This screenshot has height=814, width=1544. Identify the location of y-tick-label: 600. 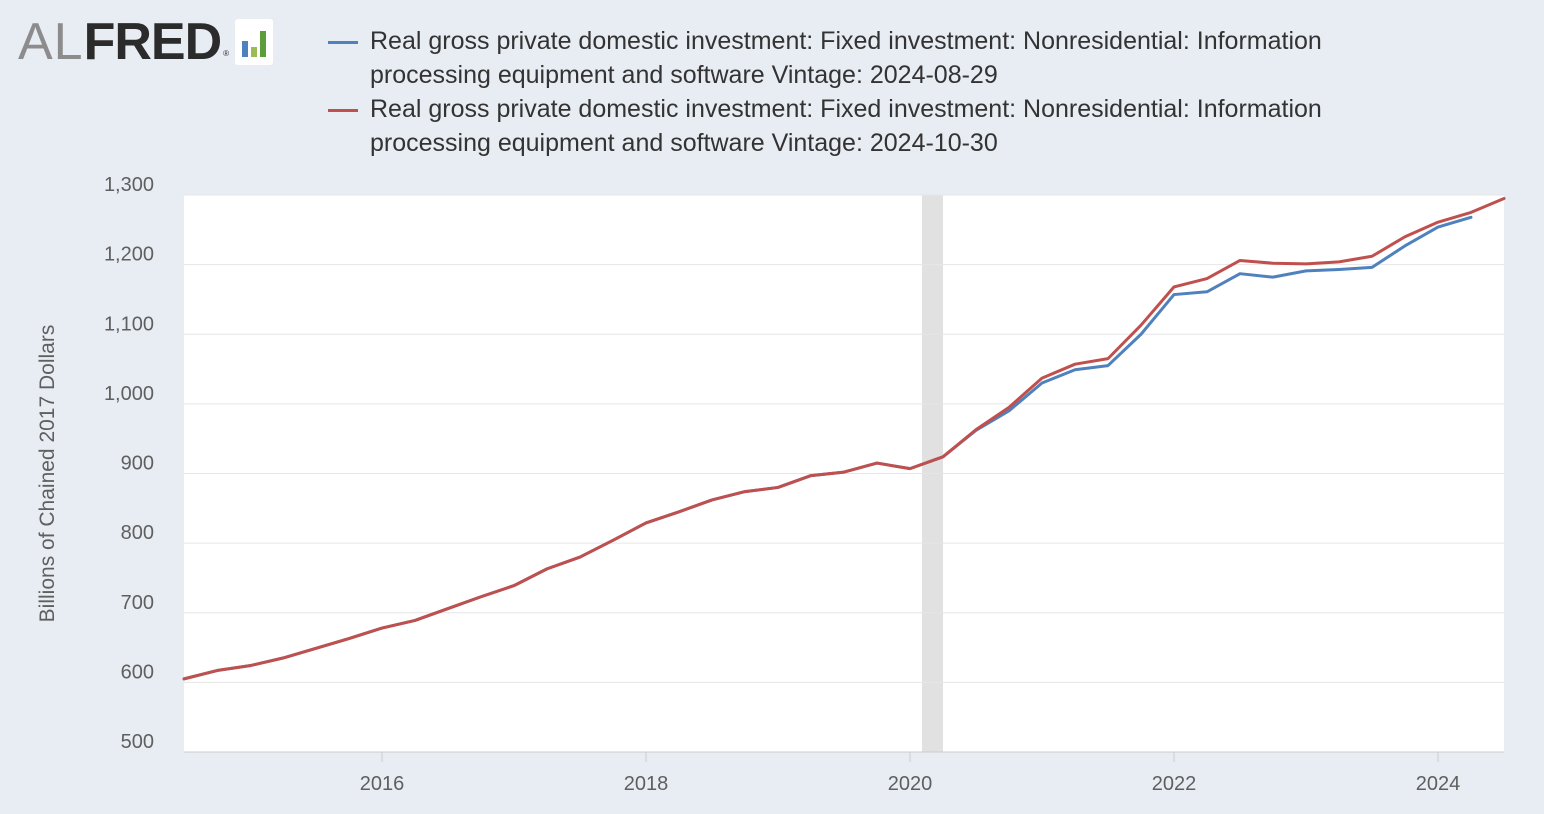
(137, 672).